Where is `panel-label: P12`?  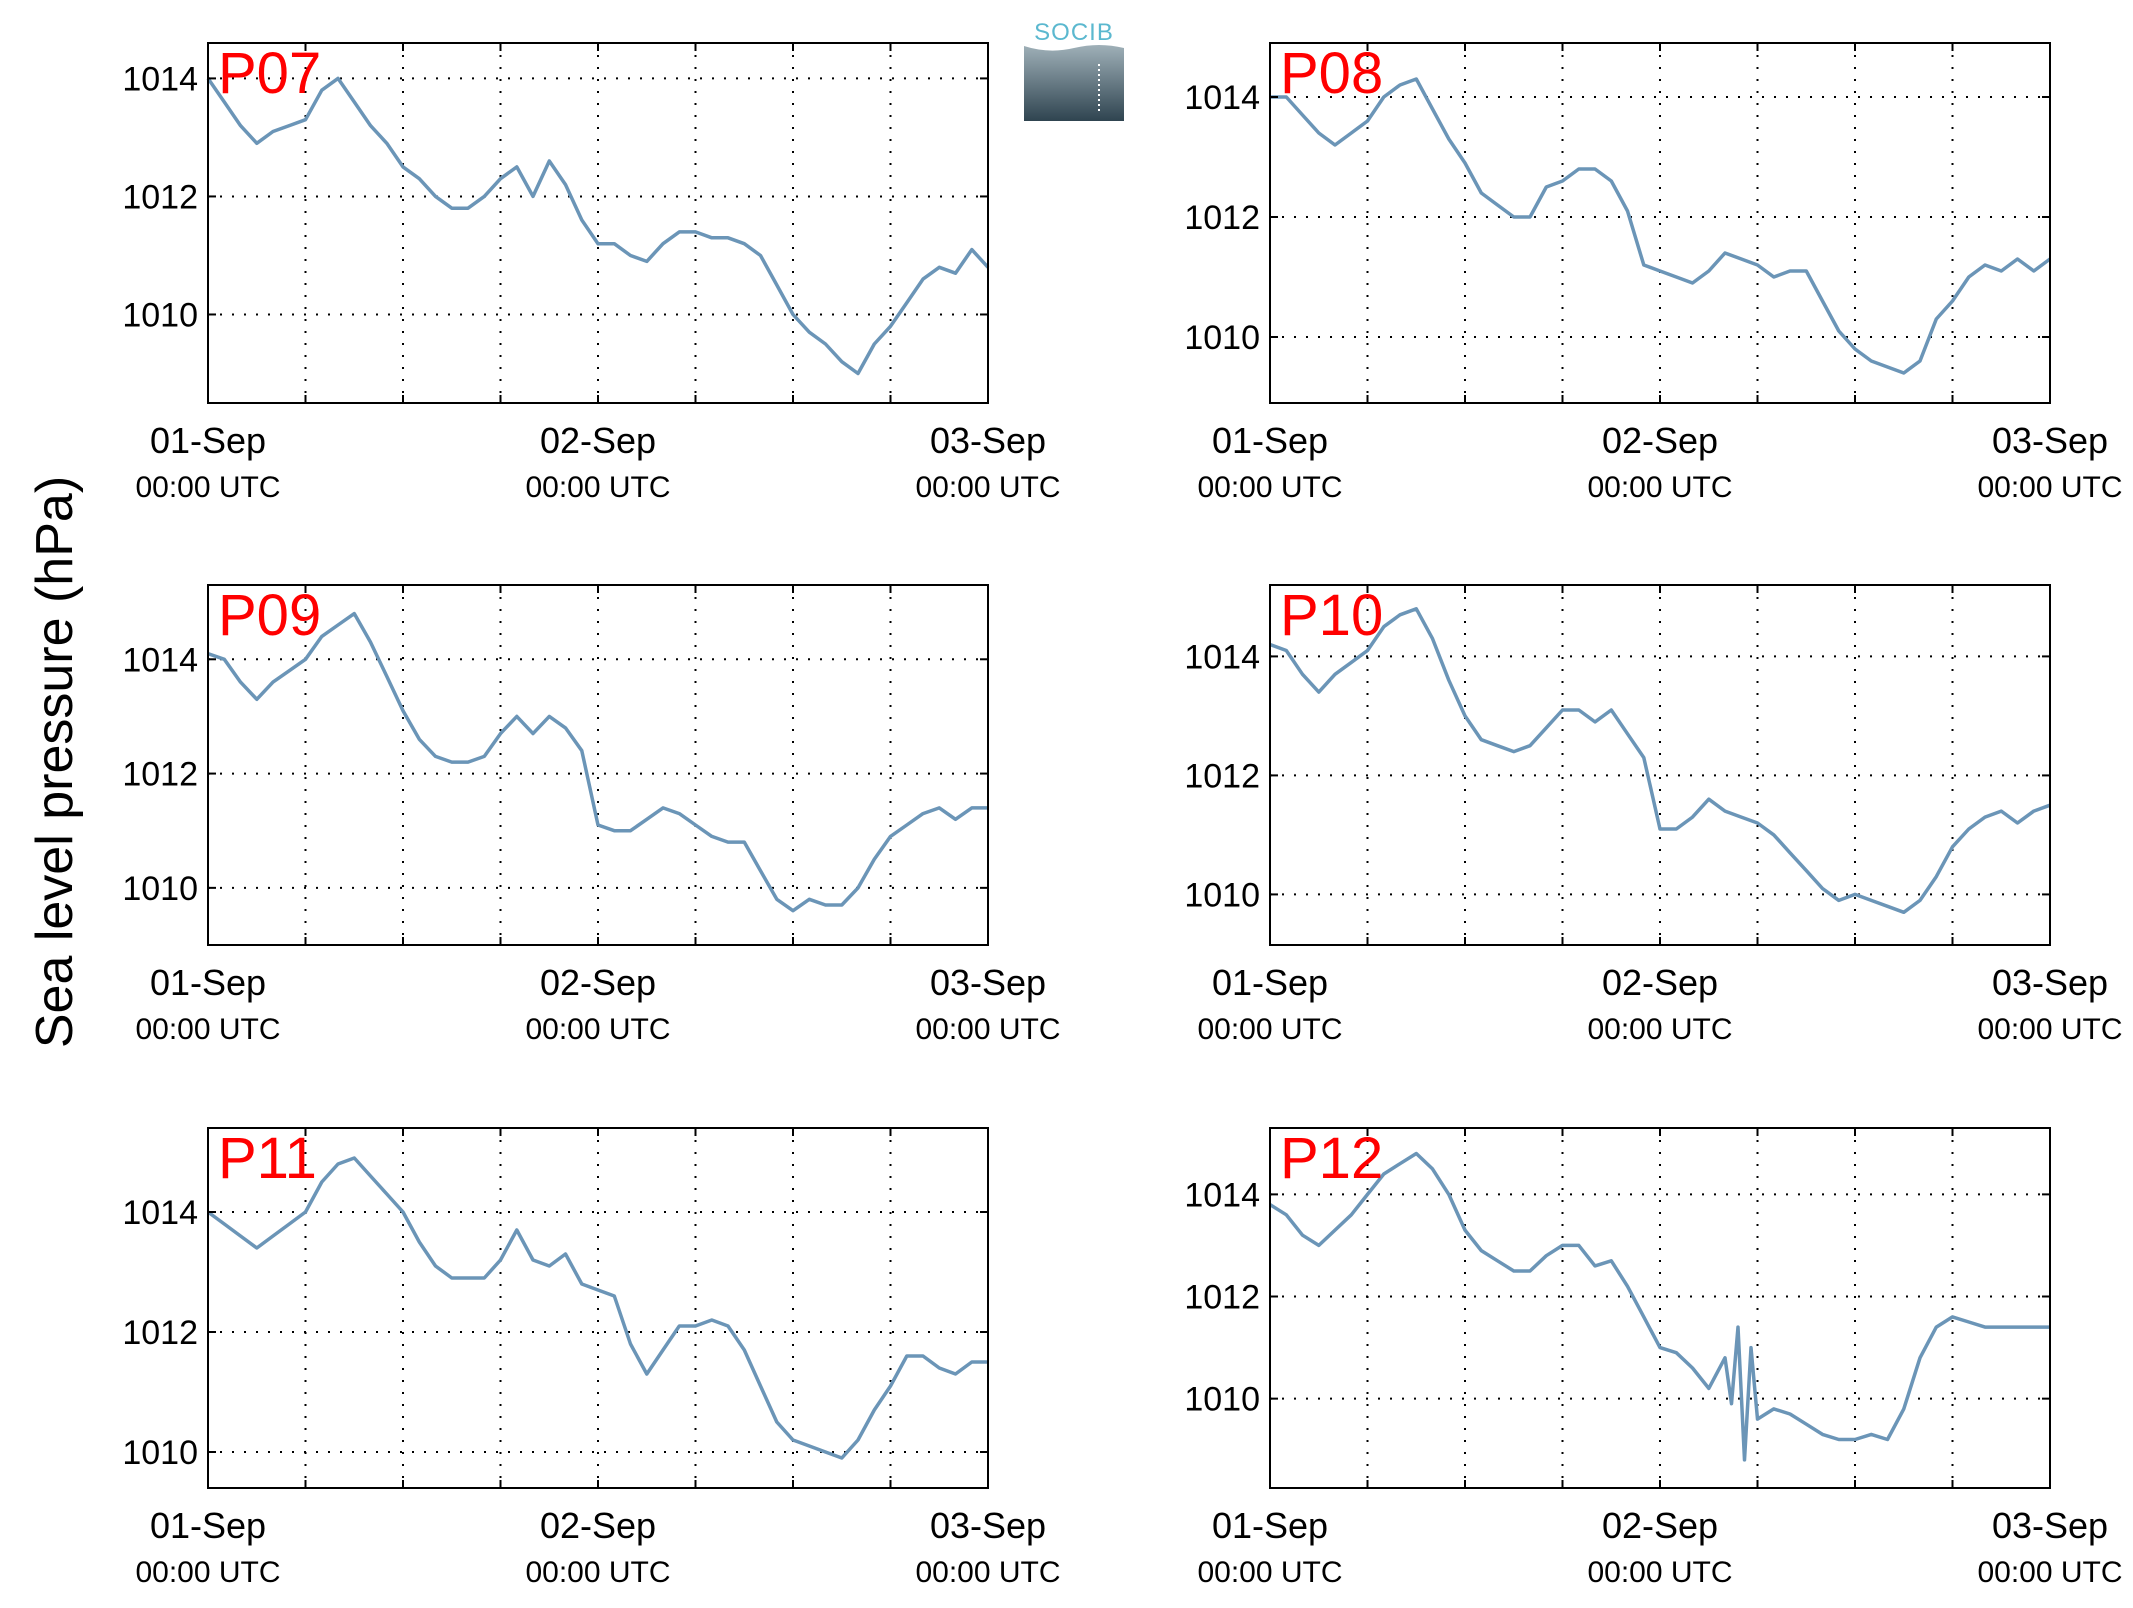 panel-label: P12 is located at coordinates (1331, 1158).